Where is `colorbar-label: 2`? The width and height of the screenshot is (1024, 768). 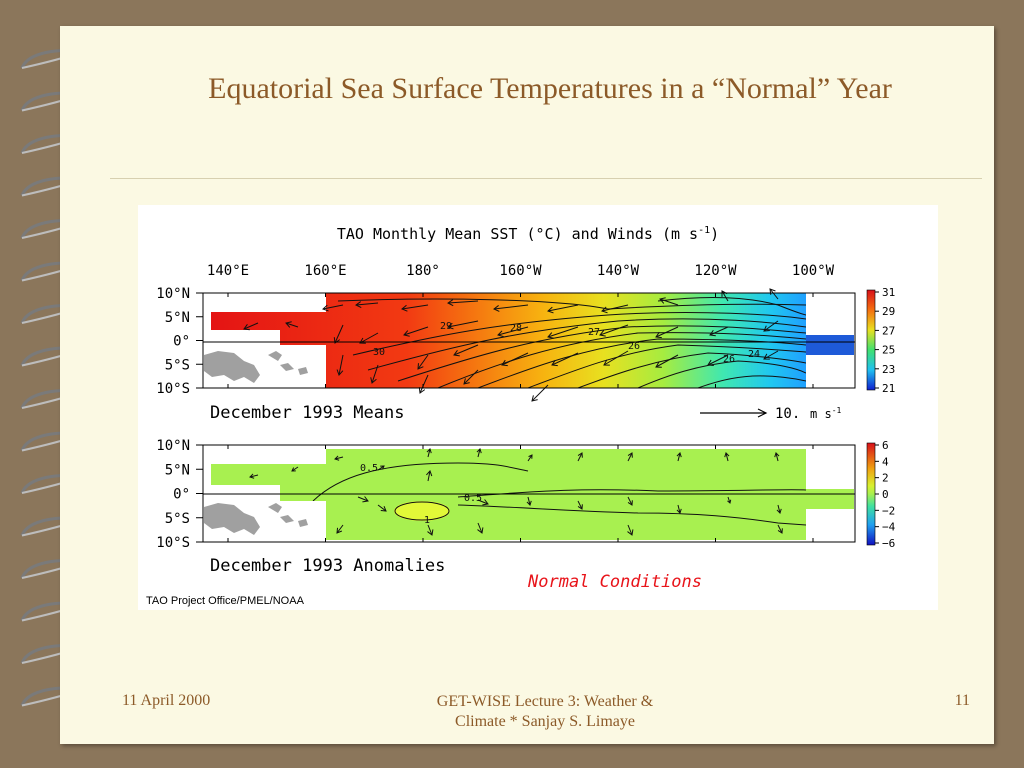 colorbar-label: 2 is located at coordinates (885, 478).